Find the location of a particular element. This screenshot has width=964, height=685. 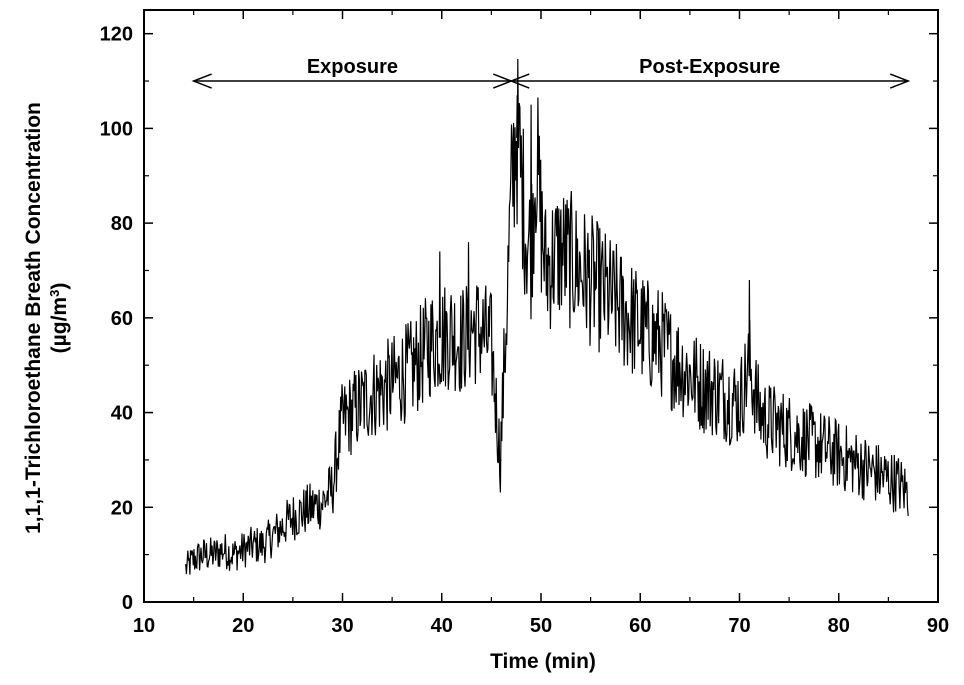

x-tick-label: 90 is located at coordinates (938, 626).